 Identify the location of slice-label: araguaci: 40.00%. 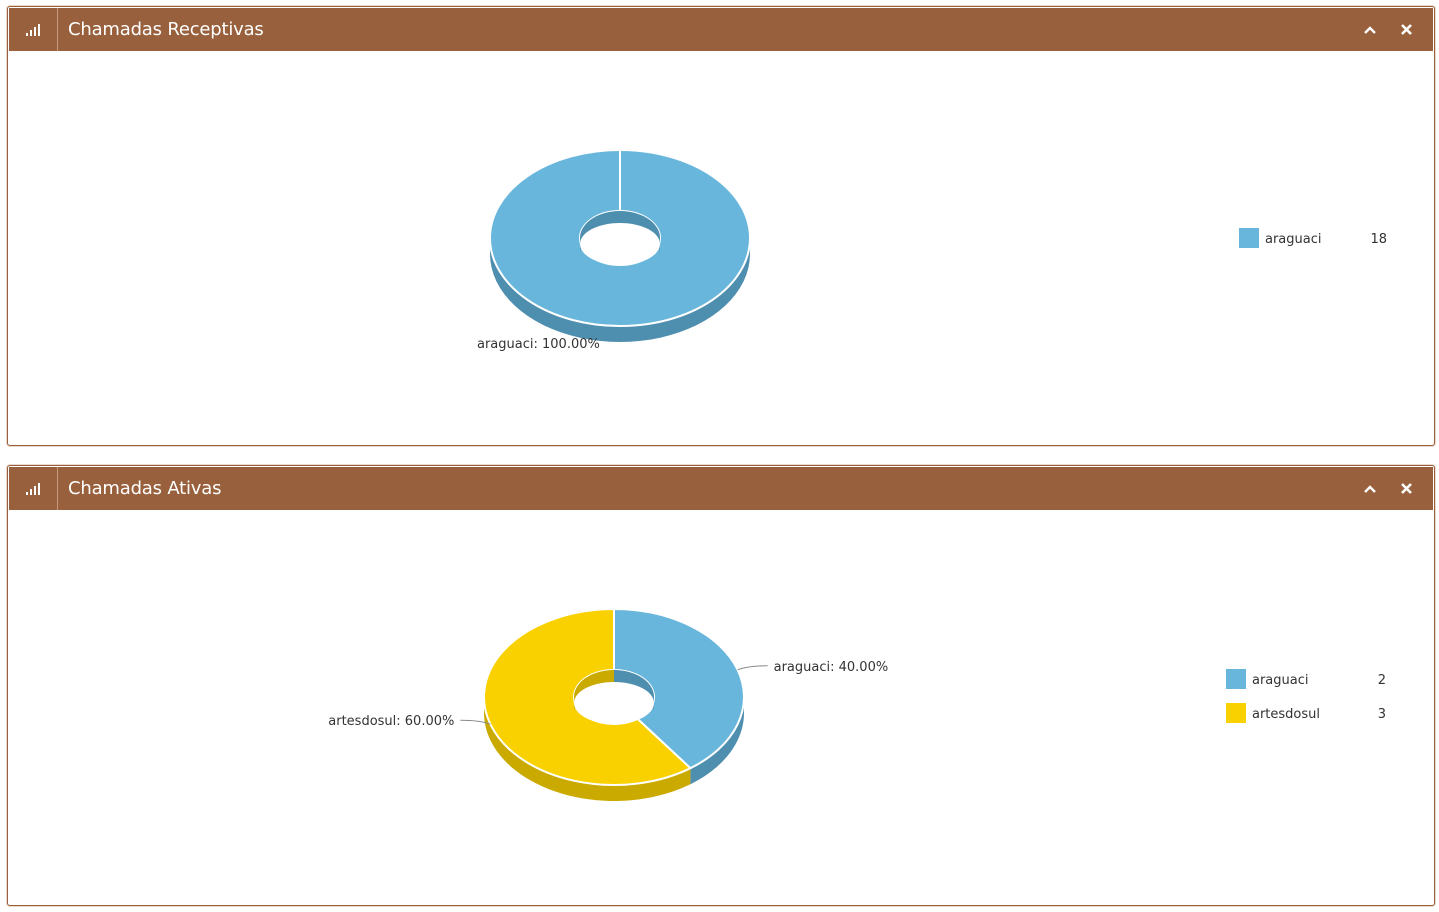
(831, 667).